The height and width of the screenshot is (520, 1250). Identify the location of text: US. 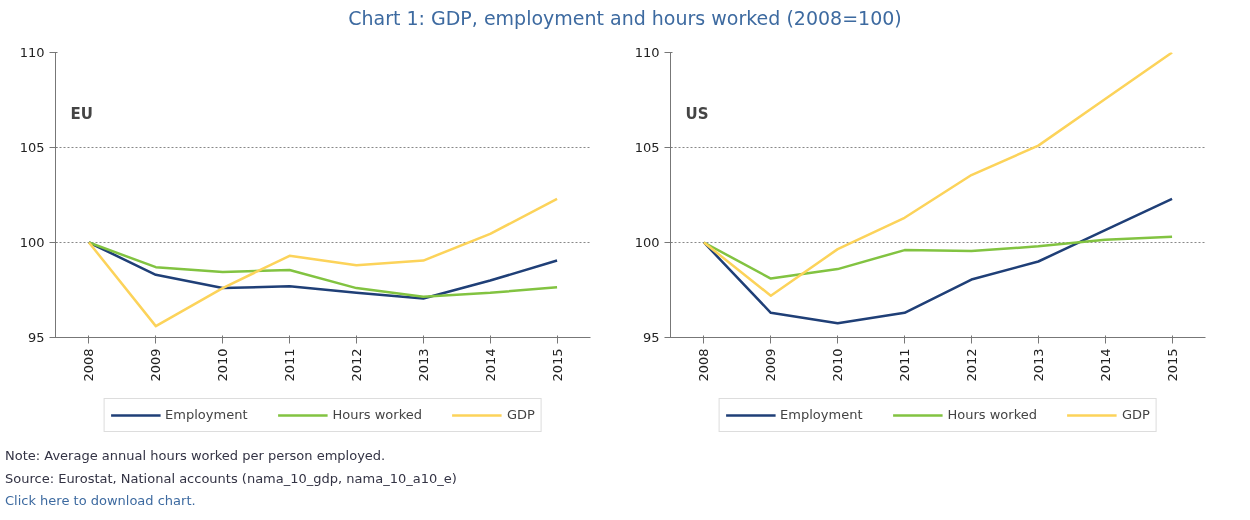
(697, 113).